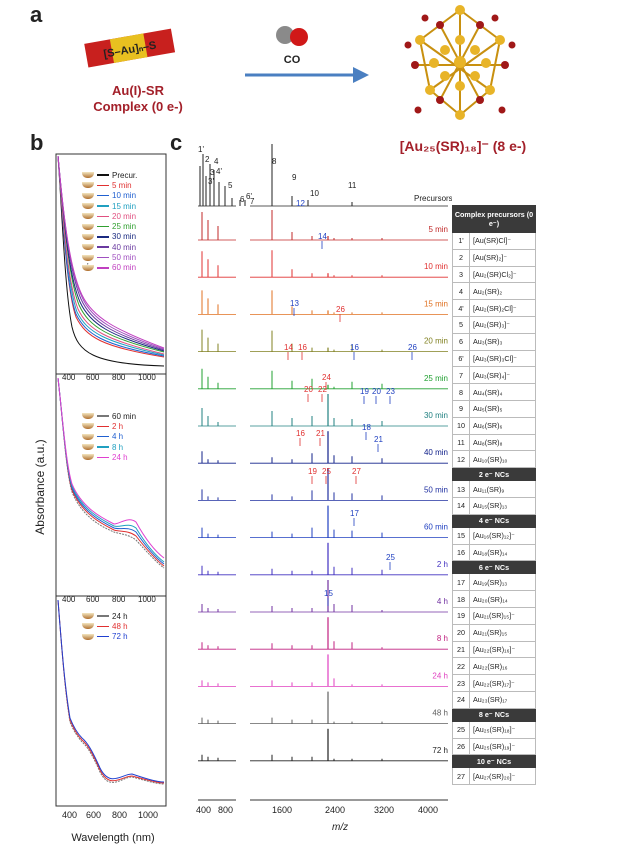 The image size is (632, 865). I want to click on cluster-index: 8, so click(461, 392).